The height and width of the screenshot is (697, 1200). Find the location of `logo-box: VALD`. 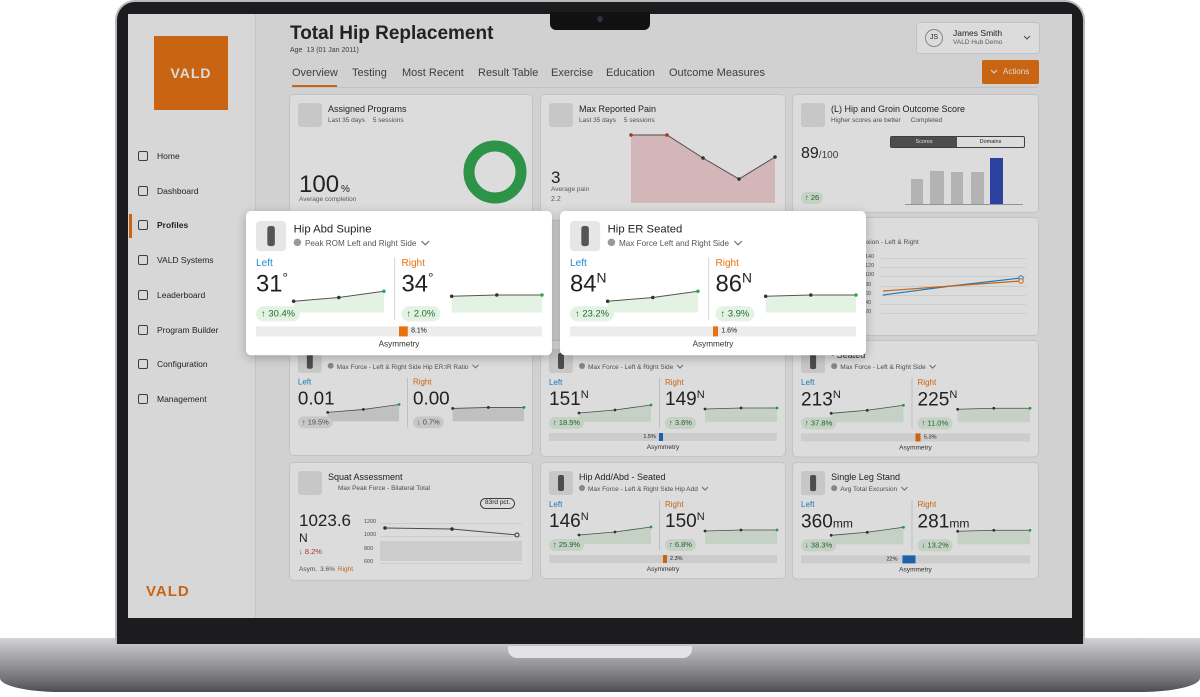

logo-box: VALD is located at coordinates (191, 73).